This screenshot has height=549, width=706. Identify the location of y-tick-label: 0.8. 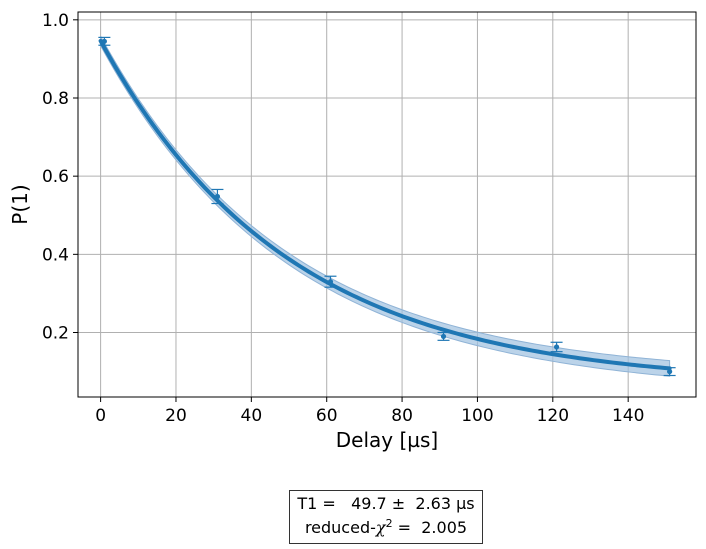
(55, 99).